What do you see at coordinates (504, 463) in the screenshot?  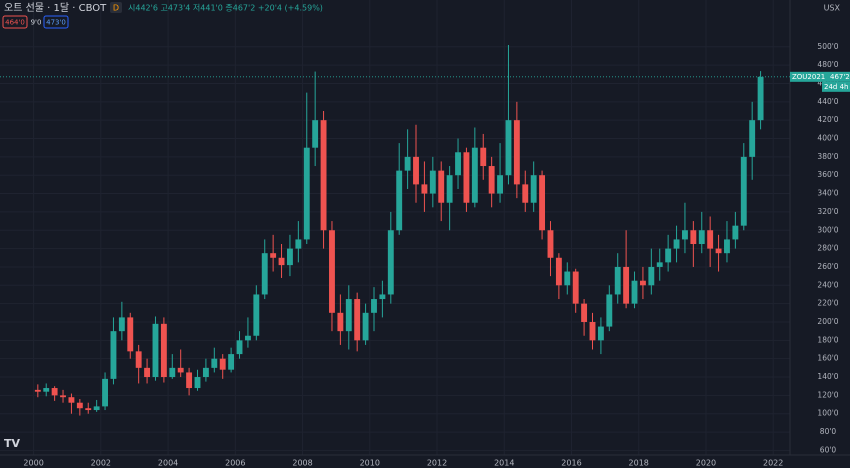 I see `x-tick-label: 2014` at bounding box center [504, 463].